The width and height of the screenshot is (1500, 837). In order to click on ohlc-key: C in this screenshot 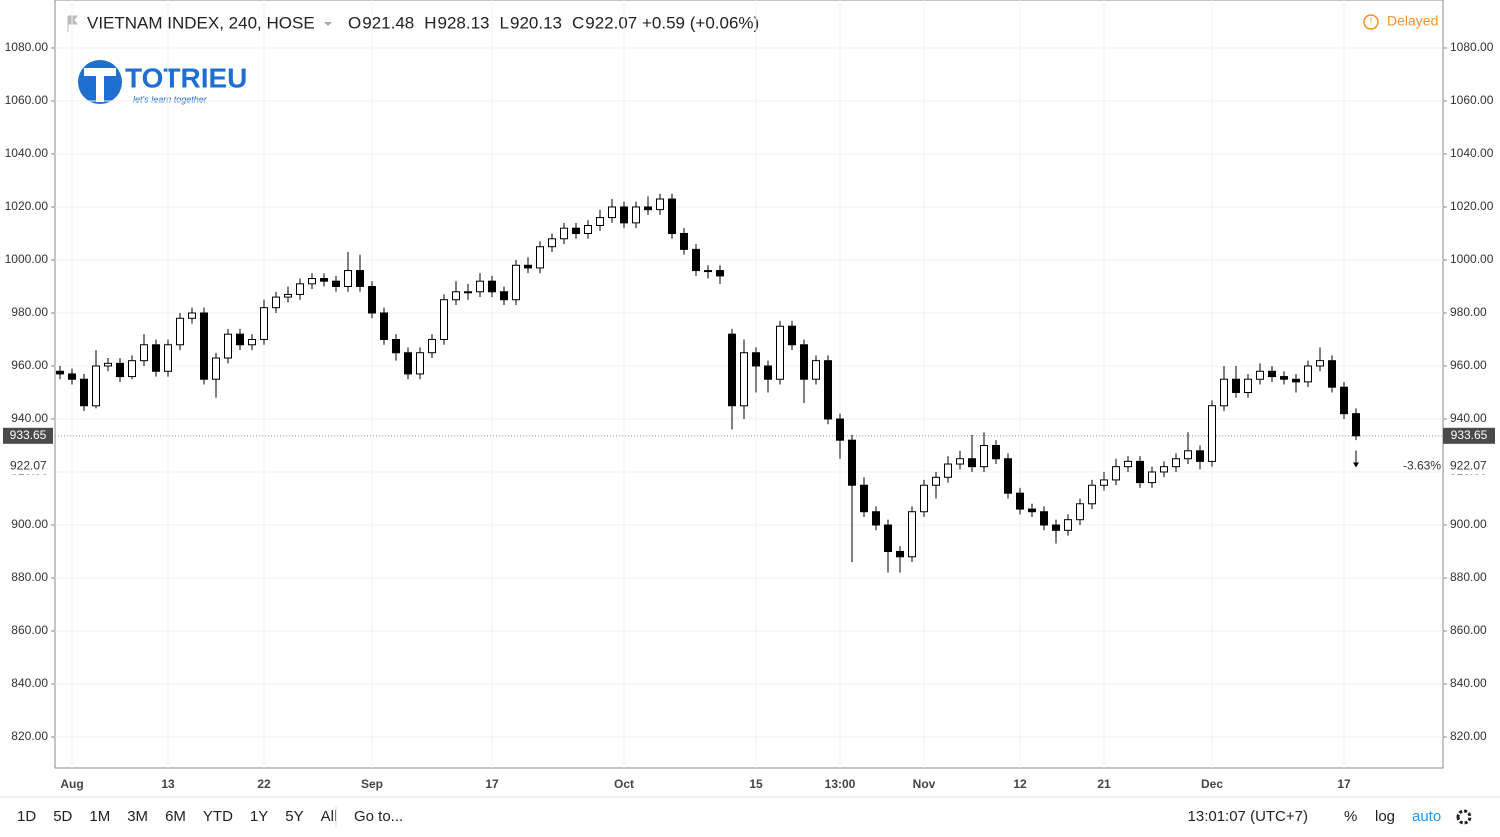, I will do `click(578, 22)`.